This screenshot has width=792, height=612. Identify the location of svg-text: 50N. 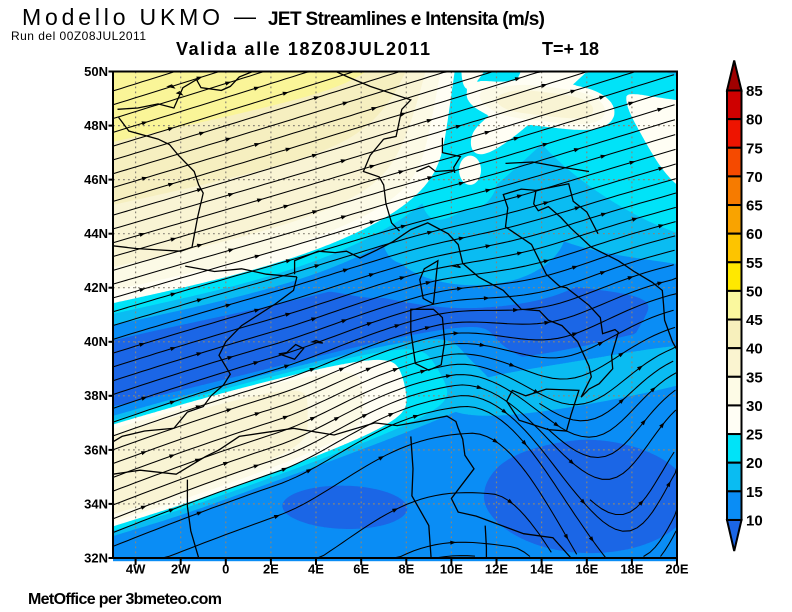
(96, 71).